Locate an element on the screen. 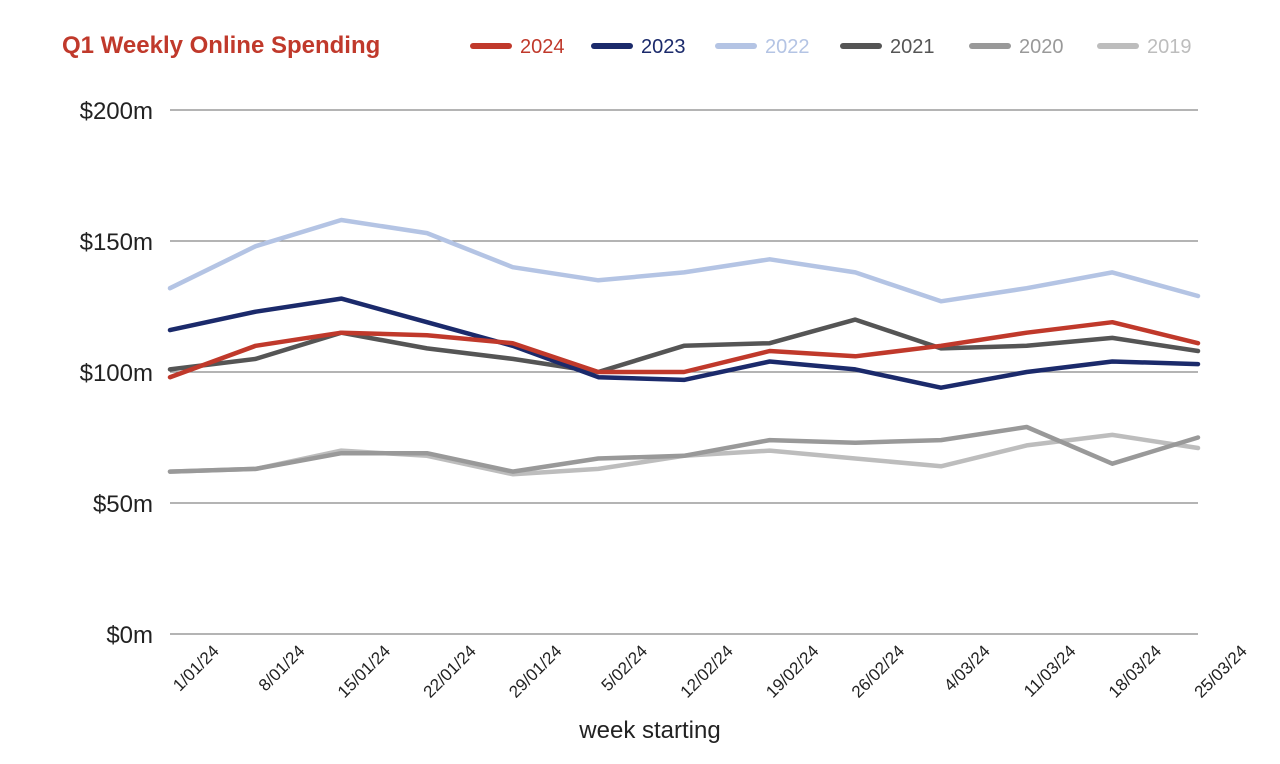 The width and height of the screenshot is (1280, 764). series-line-2021 is located at coordinates (684, 346).